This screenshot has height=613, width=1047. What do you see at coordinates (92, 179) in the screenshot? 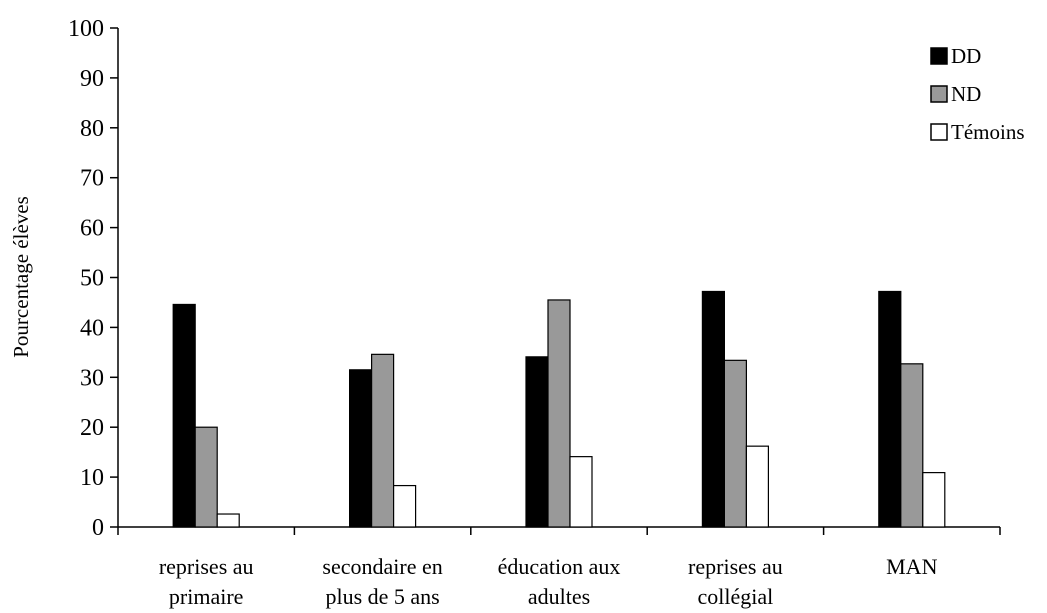
I see `y-tick-label: 70` at bounding box center [92, 179].